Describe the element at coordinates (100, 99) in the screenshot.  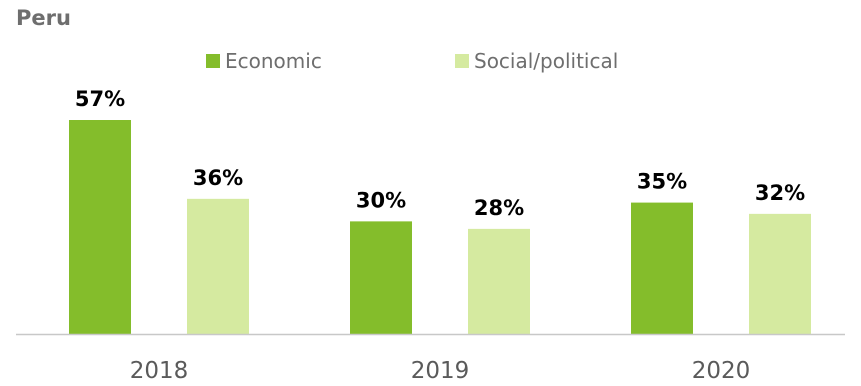
I see `data-label-economic-2018: 57%` at that location.